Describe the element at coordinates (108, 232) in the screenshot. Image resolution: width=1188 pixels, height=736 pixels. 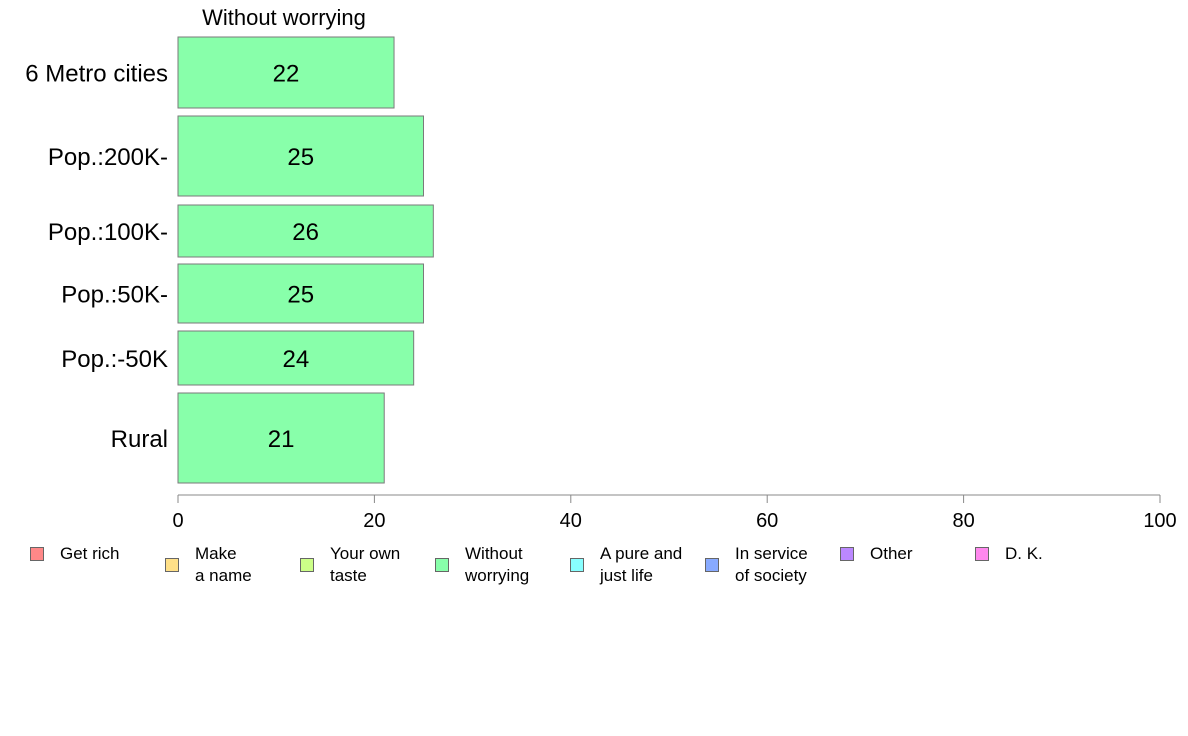
I see `category-label: Pop.:100K-` at that location.